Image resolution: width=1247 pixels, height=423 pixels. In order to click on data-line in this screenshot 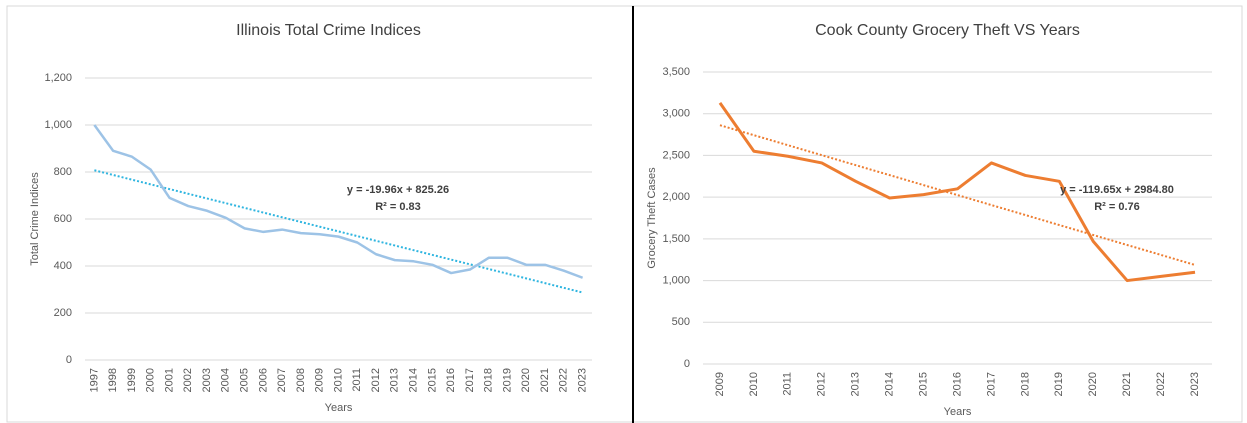, I will do `click(338, 201)`.